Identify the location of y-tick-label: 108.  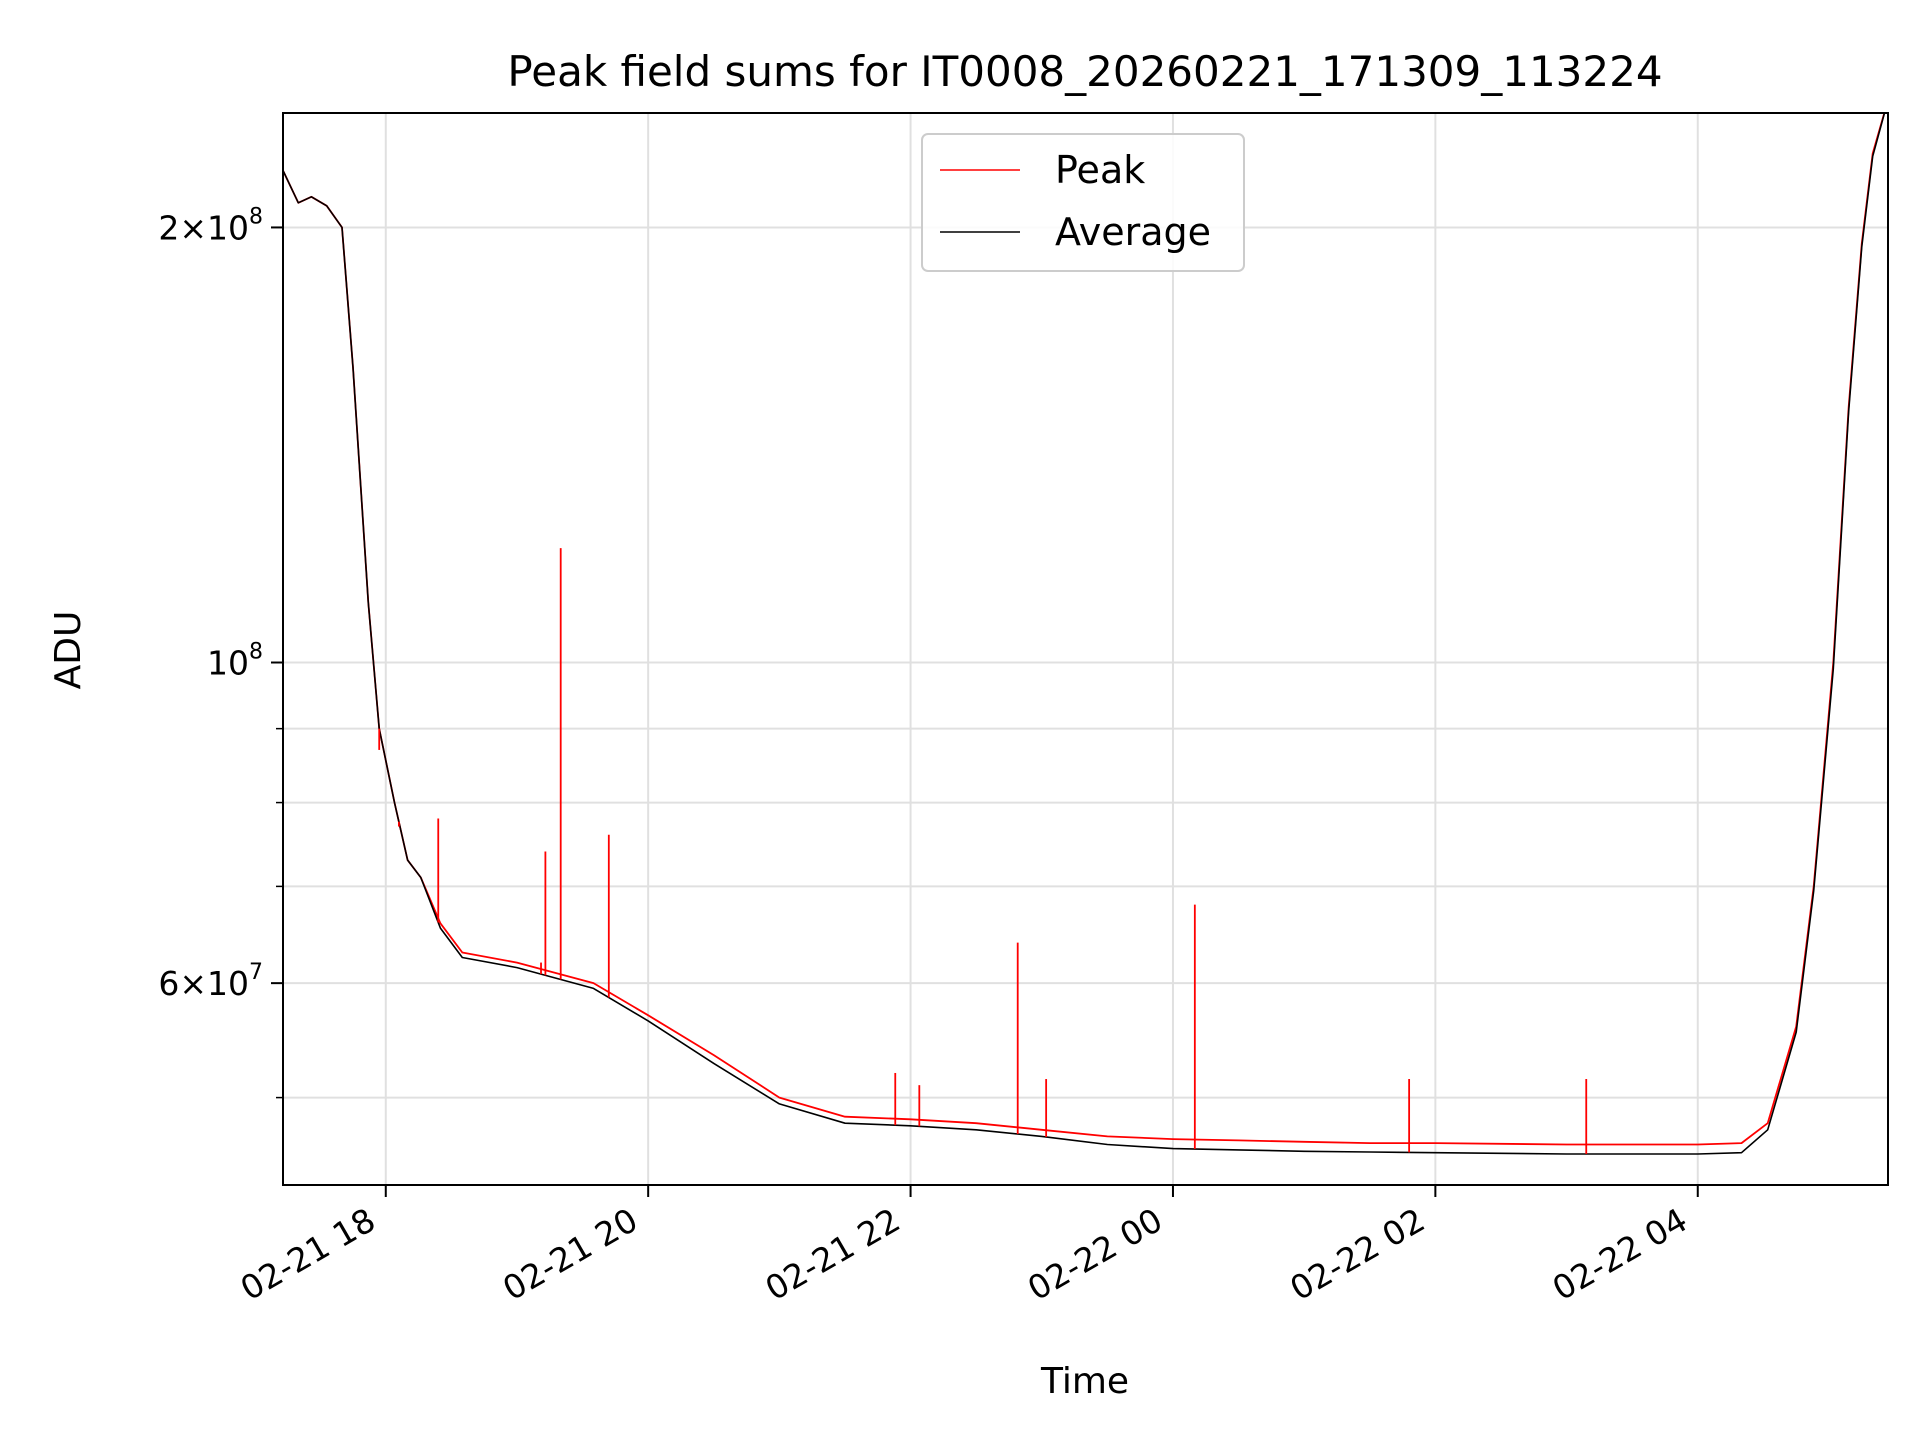
(235, 661).